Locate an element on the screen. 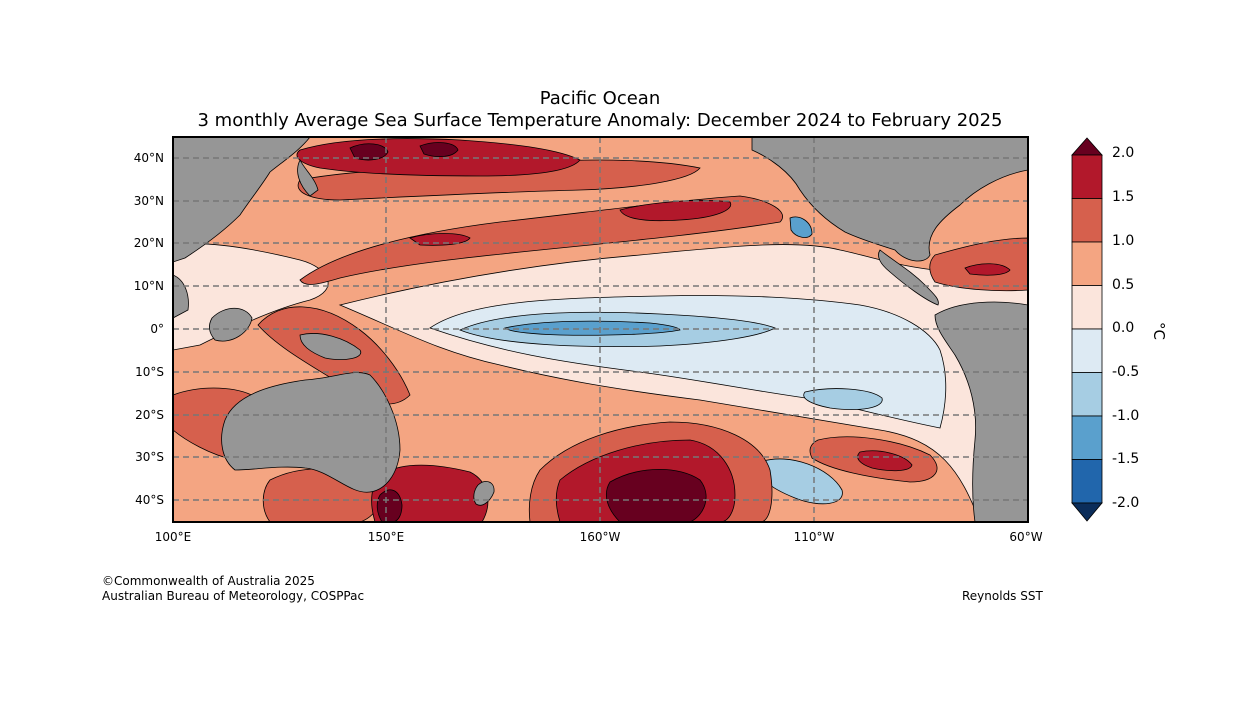 Image resolution: width=1258 pixels, height=705 pixels. colorbar-label: -1.5 is located at coordinates (1126, 459).